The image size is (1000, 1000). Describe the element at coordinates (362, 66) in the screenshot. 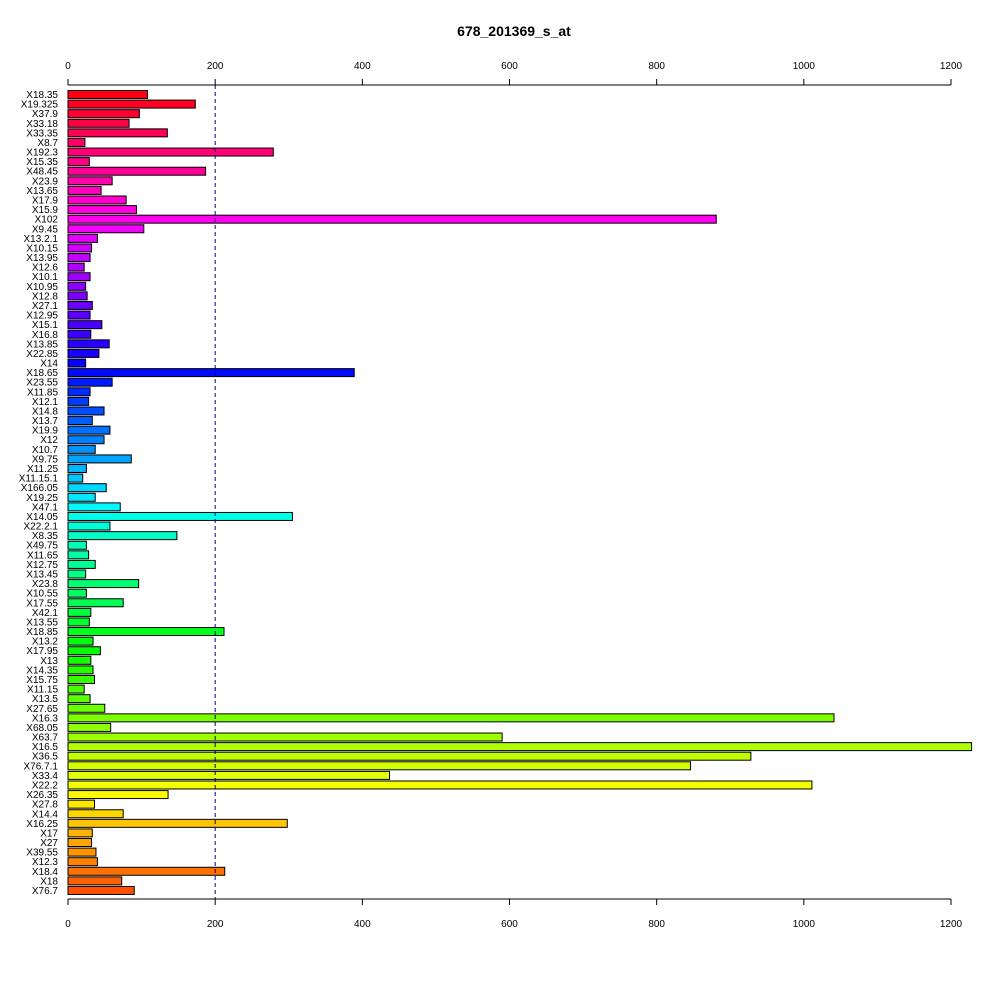

I see `top-tick-label: 400` at that location.